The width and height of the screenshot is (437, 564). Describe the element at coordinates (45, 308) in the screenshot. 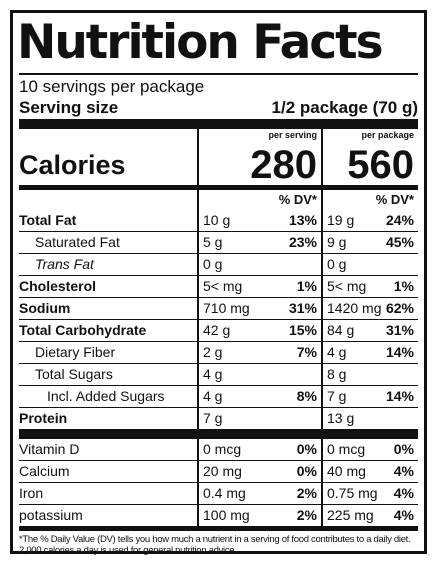

I see `nutrient-name: Sodium` at that location.